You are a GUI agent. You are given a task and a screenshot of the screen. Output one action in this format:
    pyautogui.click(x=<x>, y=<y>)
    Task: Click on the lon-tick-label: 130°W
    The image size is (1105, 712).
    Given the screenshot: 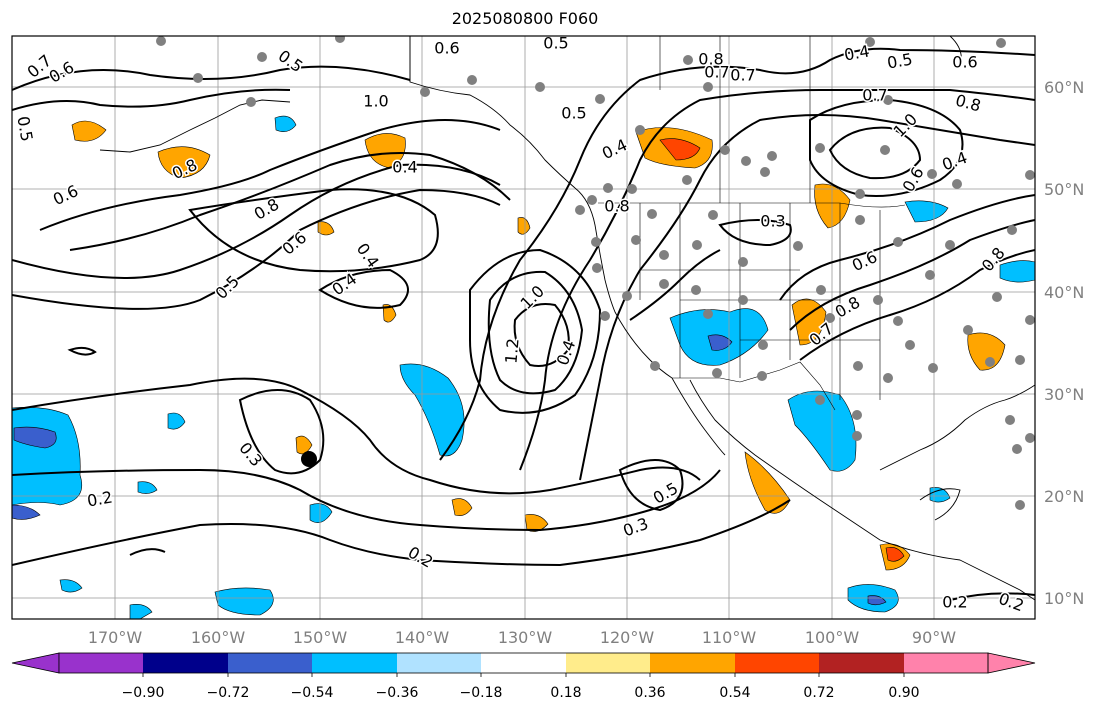 What is the action you would take?
    pyautogui.click(x=525, y=637)
    